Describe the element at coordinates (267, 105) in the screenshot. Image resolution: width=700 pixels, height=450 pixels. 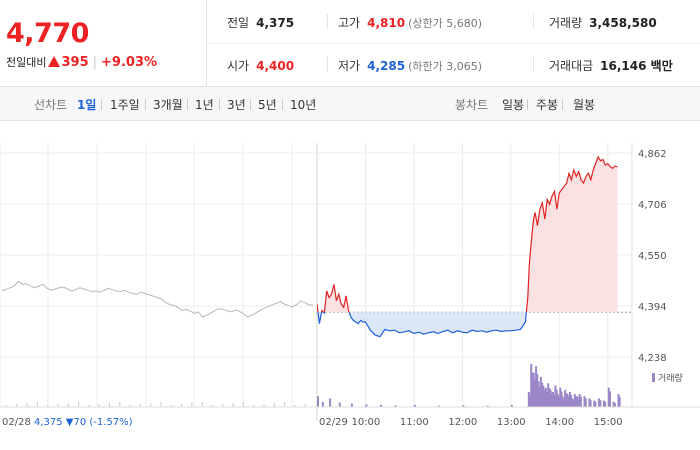
I see `period-5y-button: 5년` at that location.